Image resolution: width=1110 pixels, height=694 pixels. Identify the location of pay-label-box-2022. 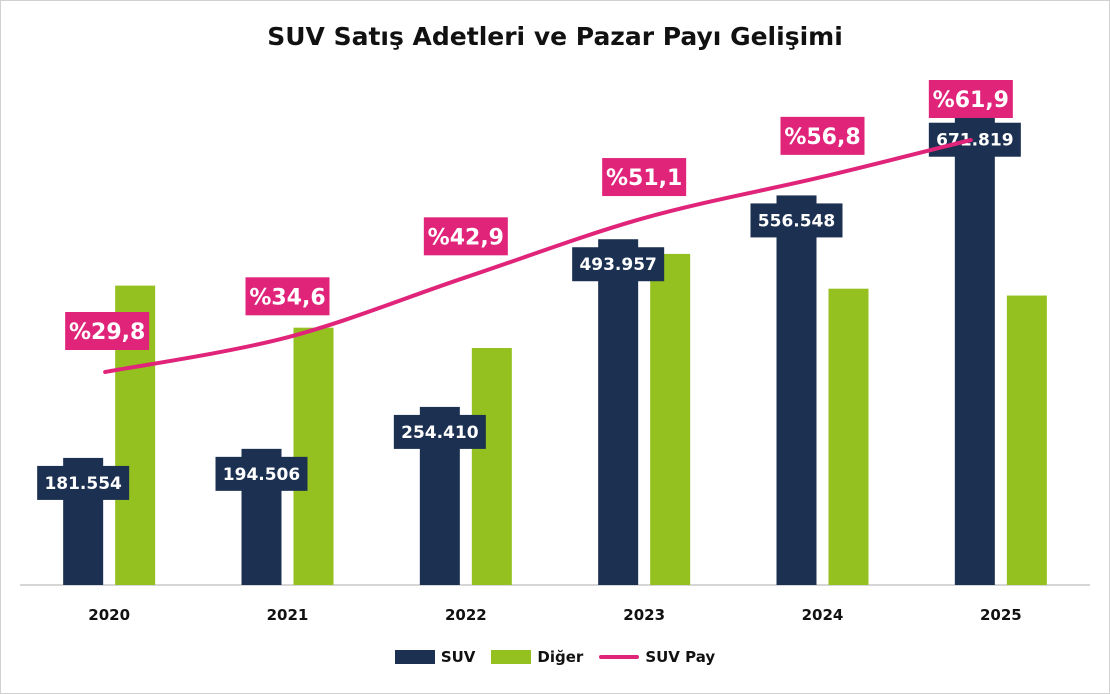
(465, 236).